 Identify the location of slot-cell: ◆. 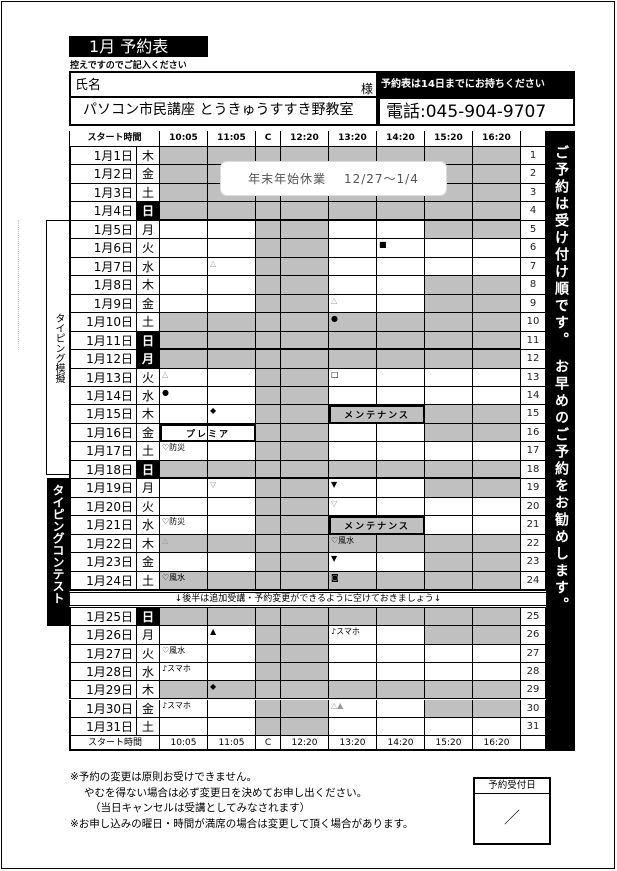
(232, 414).